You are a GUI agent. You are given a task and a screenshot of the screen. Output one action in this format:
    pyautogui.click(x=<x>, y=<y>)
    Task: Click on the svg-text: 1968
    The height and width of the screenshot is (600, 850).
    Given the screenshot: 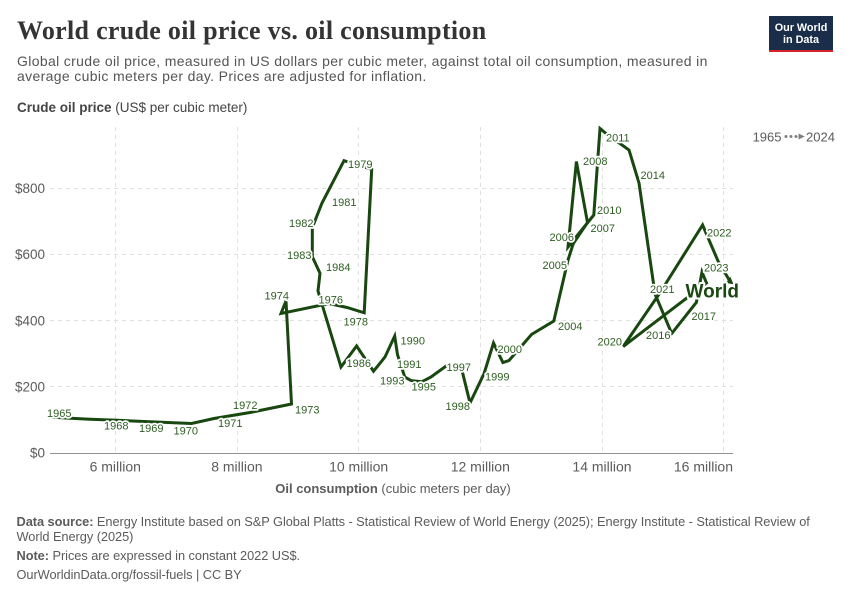 What is the action you would take?
    pyautogui.click(x=116, y=427)
    